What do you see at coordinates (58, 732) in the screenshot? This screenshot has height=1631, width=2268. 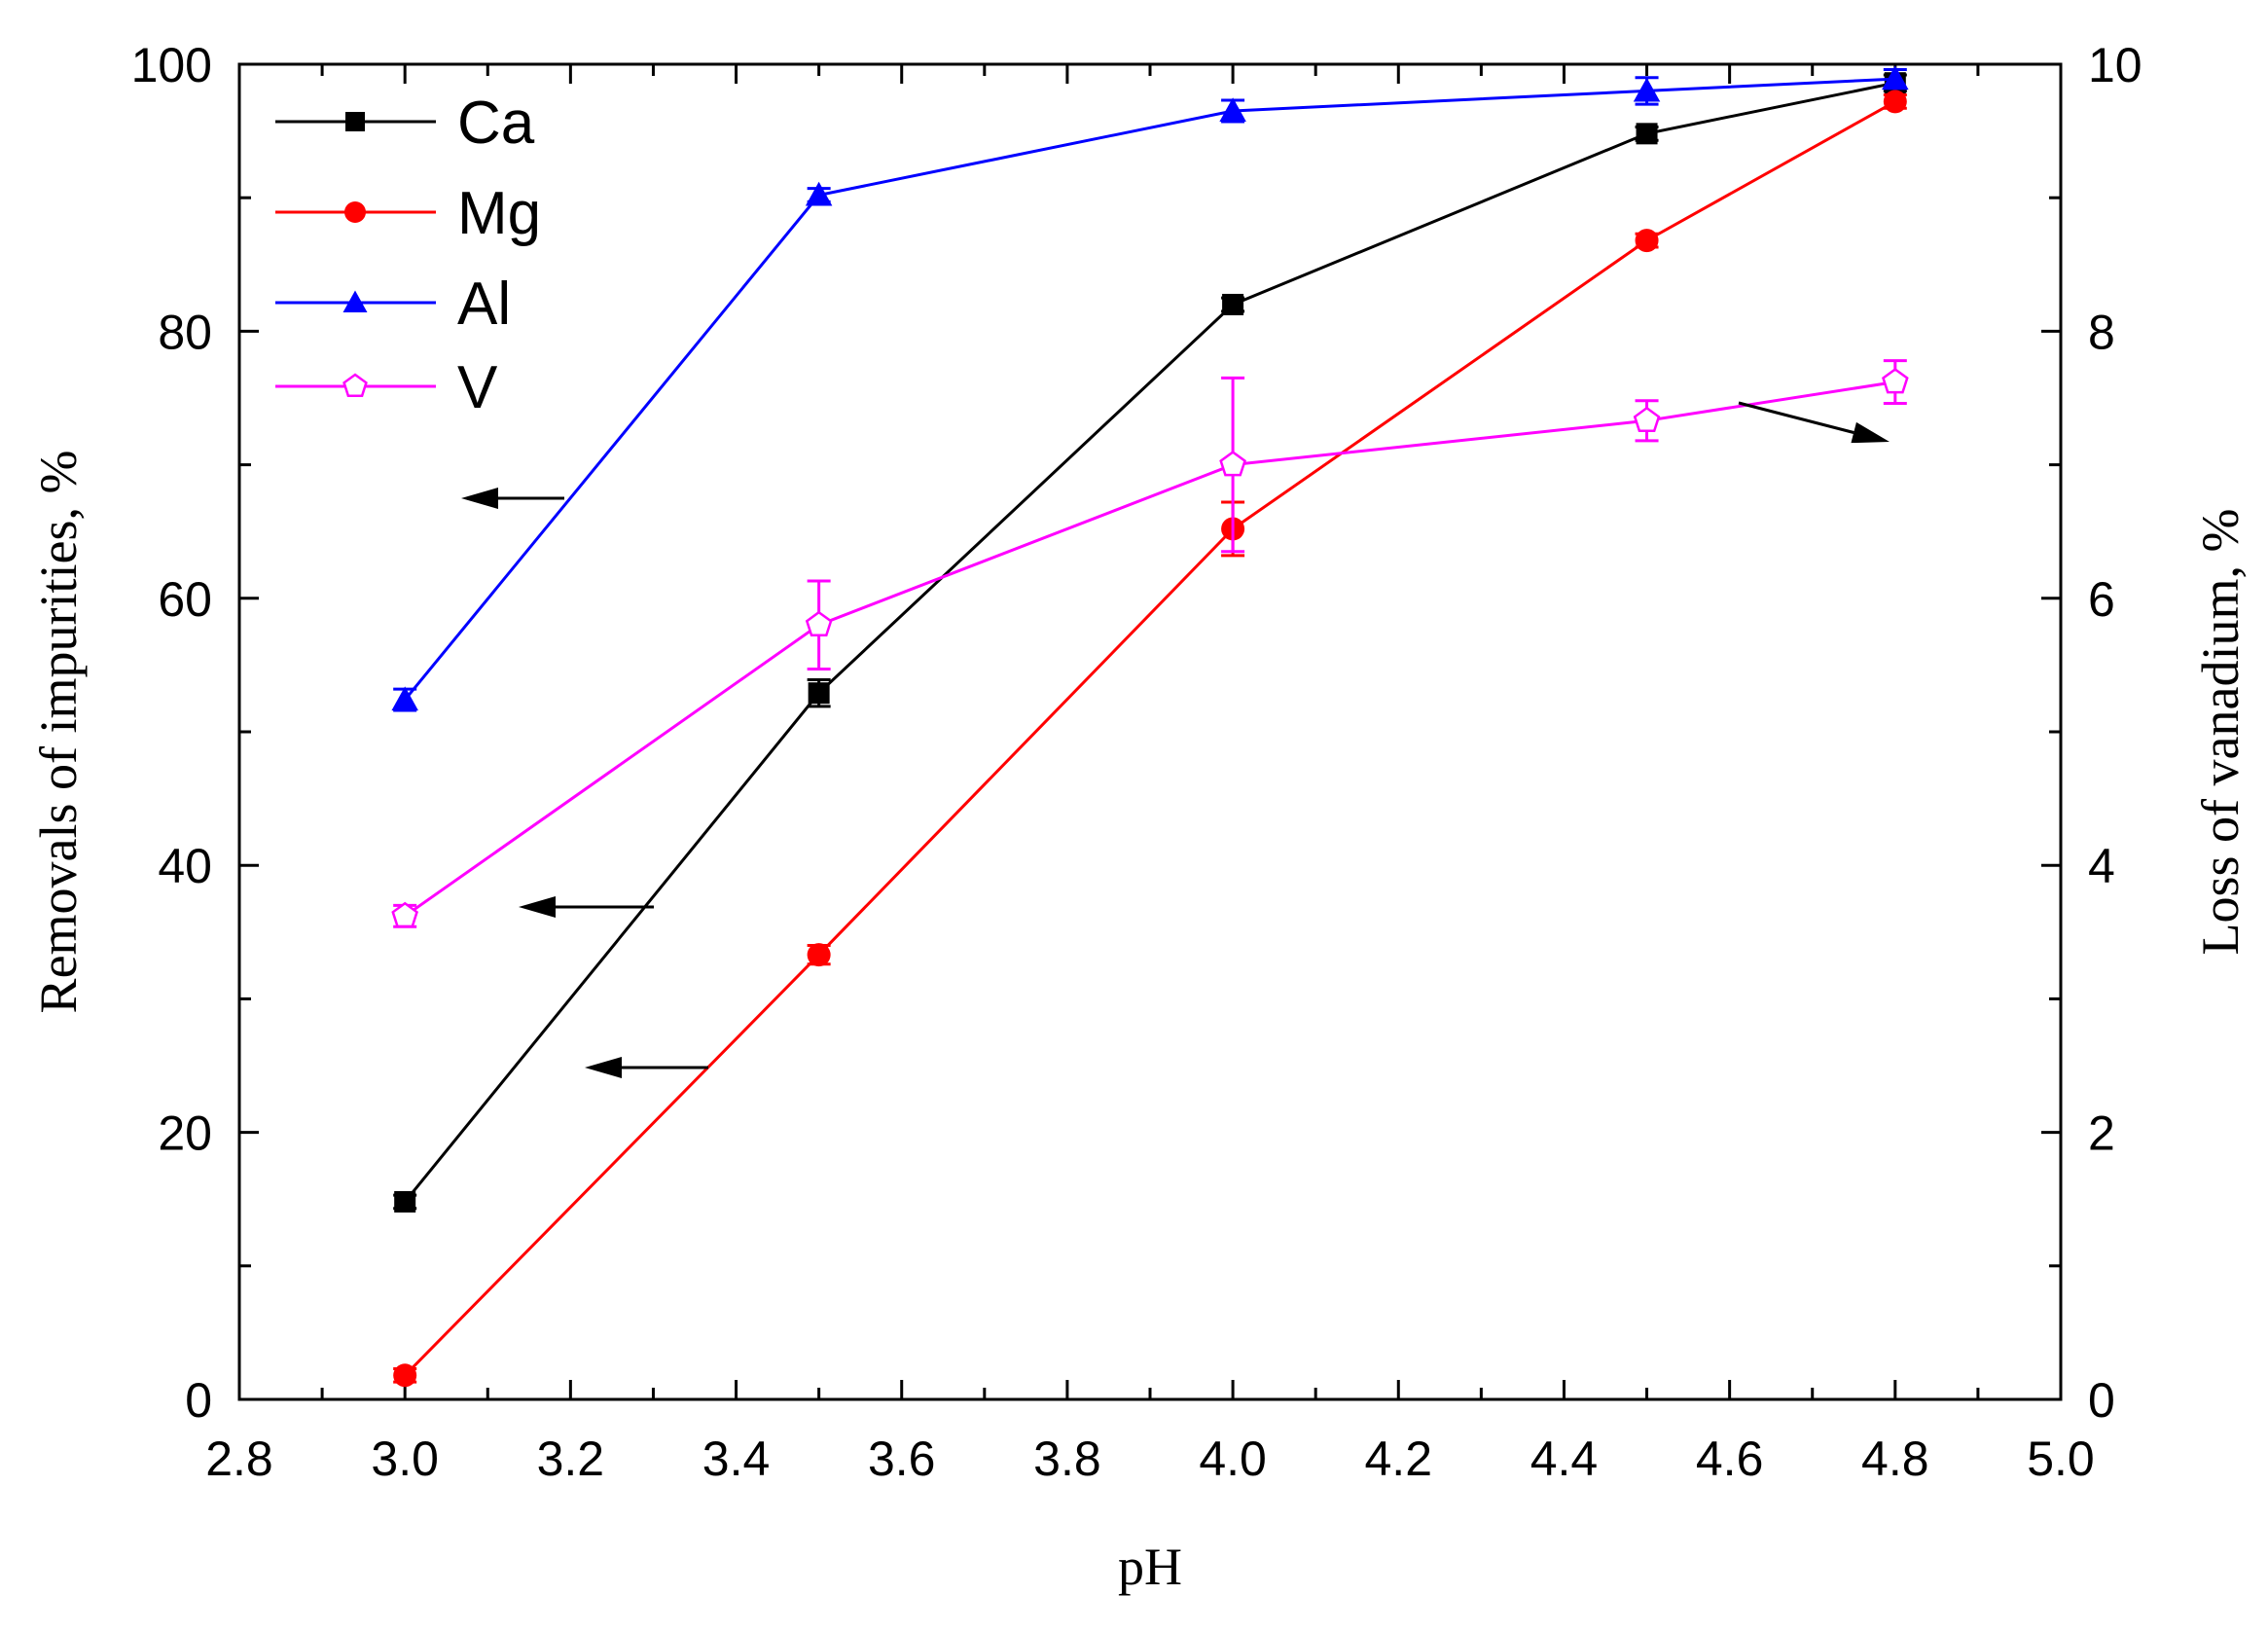 I see `y-axis-label-left: Removals of impurities, %` at bounding box center [58, 732].